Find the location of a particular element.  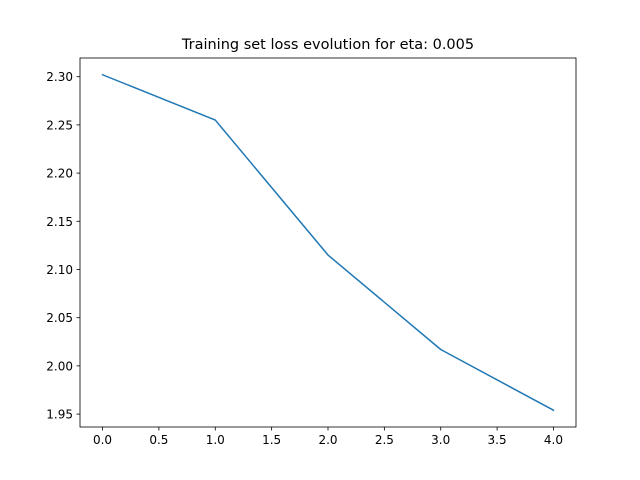

y-tick-label: 2.15 is located at coordinates (59, 222).